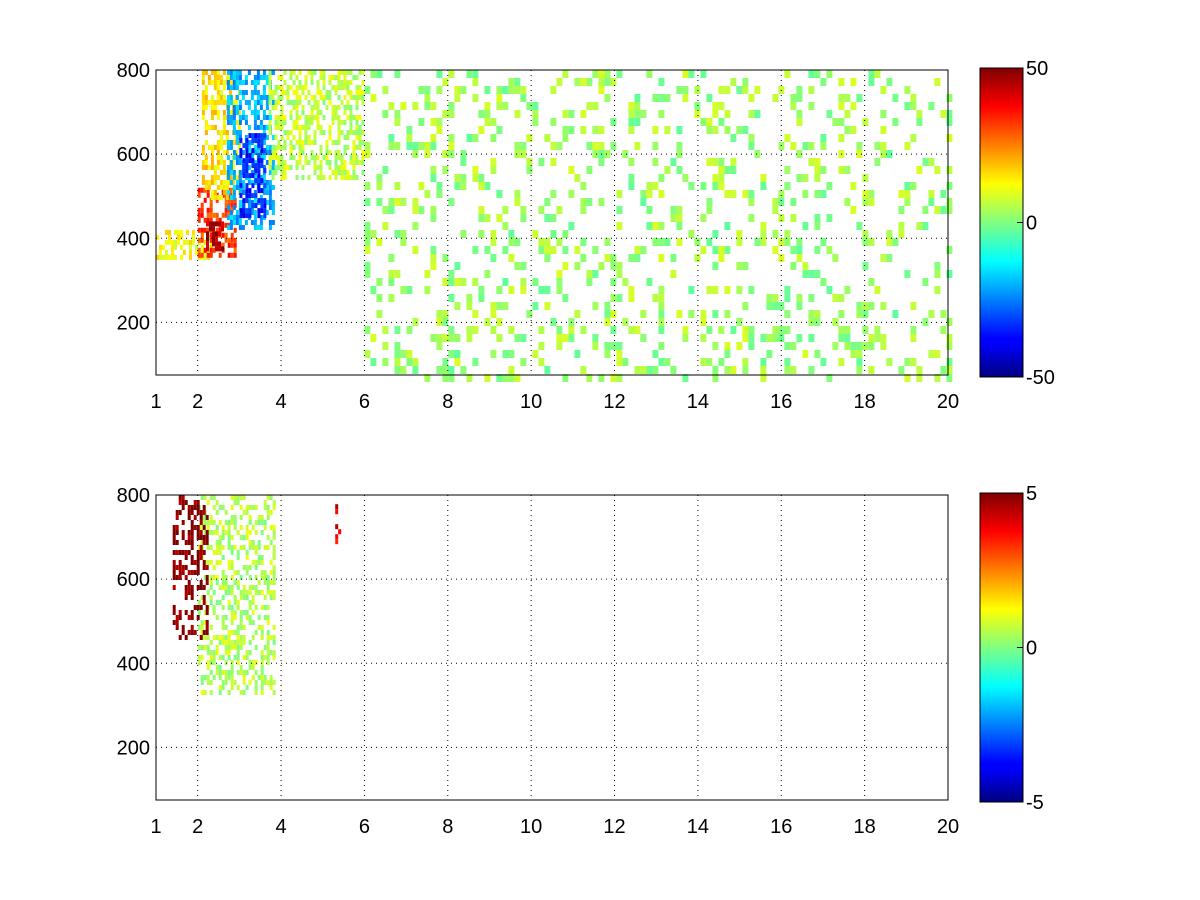  Describe the element at coordinates (1001, 647) in the screenshot. I see `bottom-colorbar` at that location.